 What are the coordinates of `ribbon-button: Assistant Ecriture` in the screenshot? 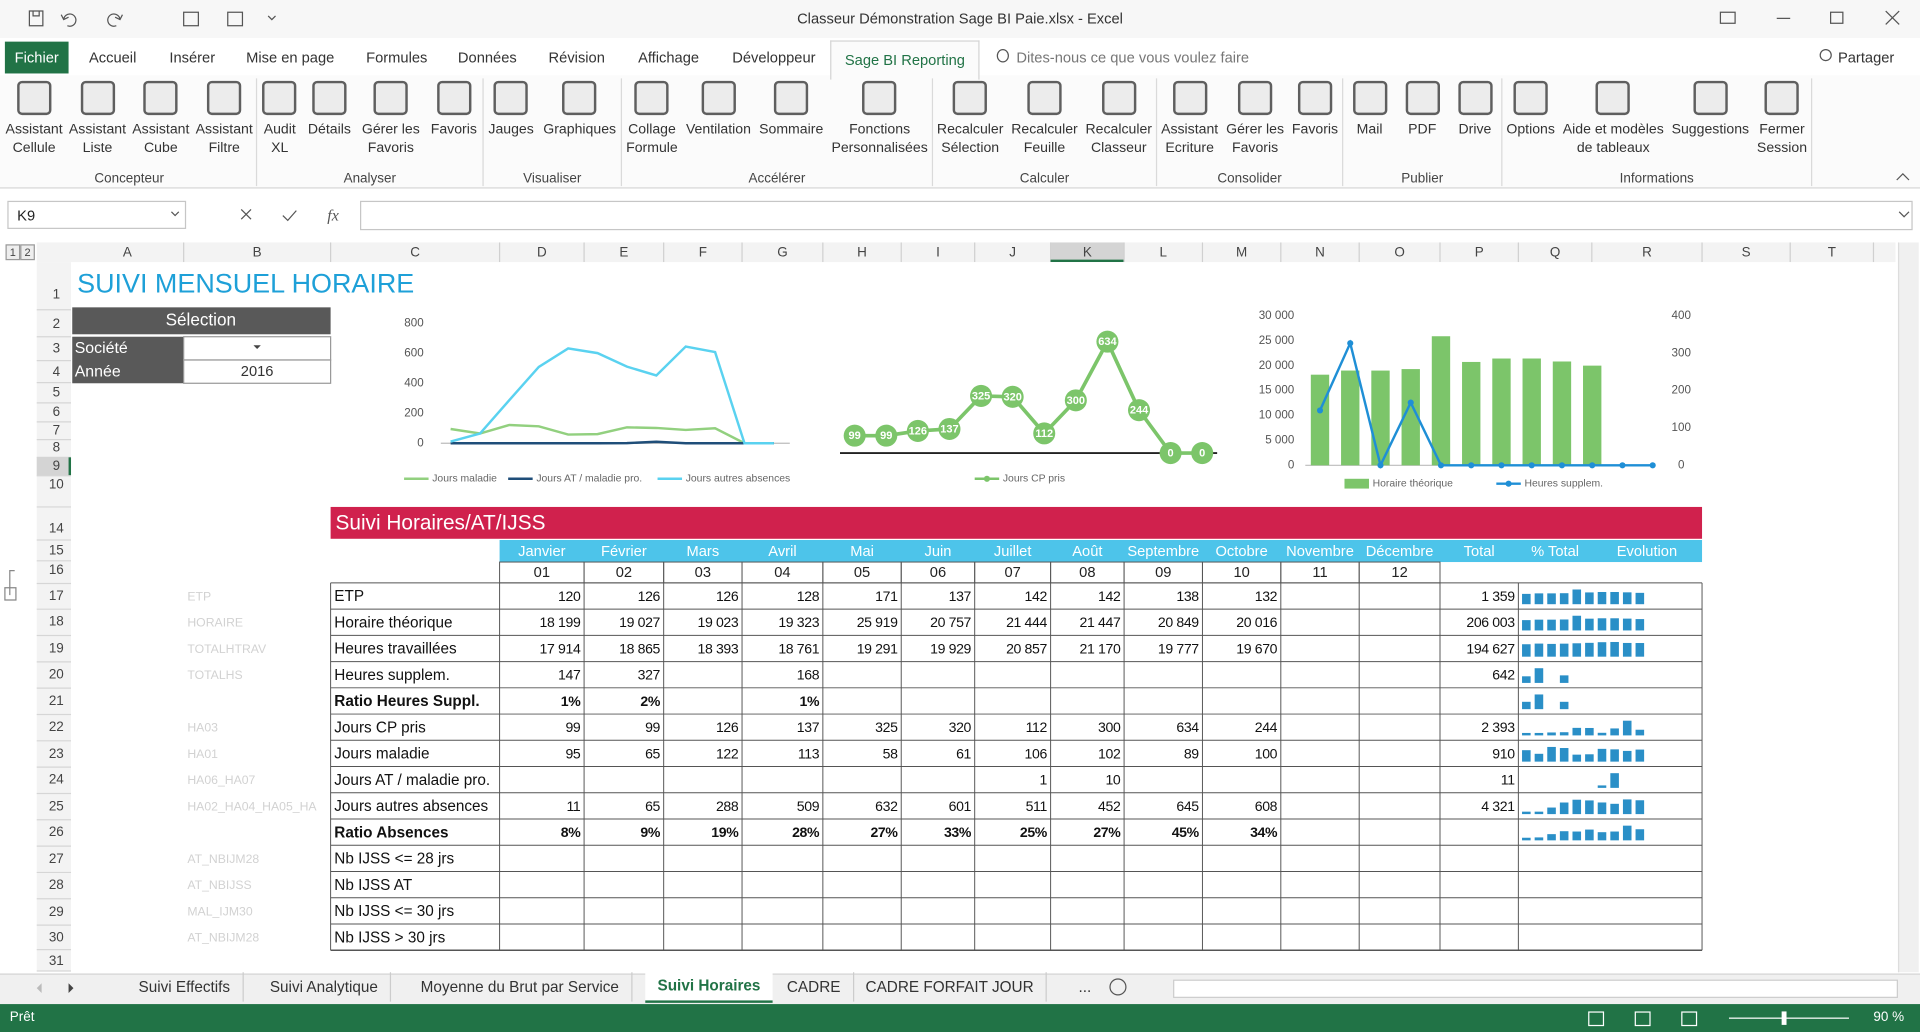 It's located at (1189, 118).